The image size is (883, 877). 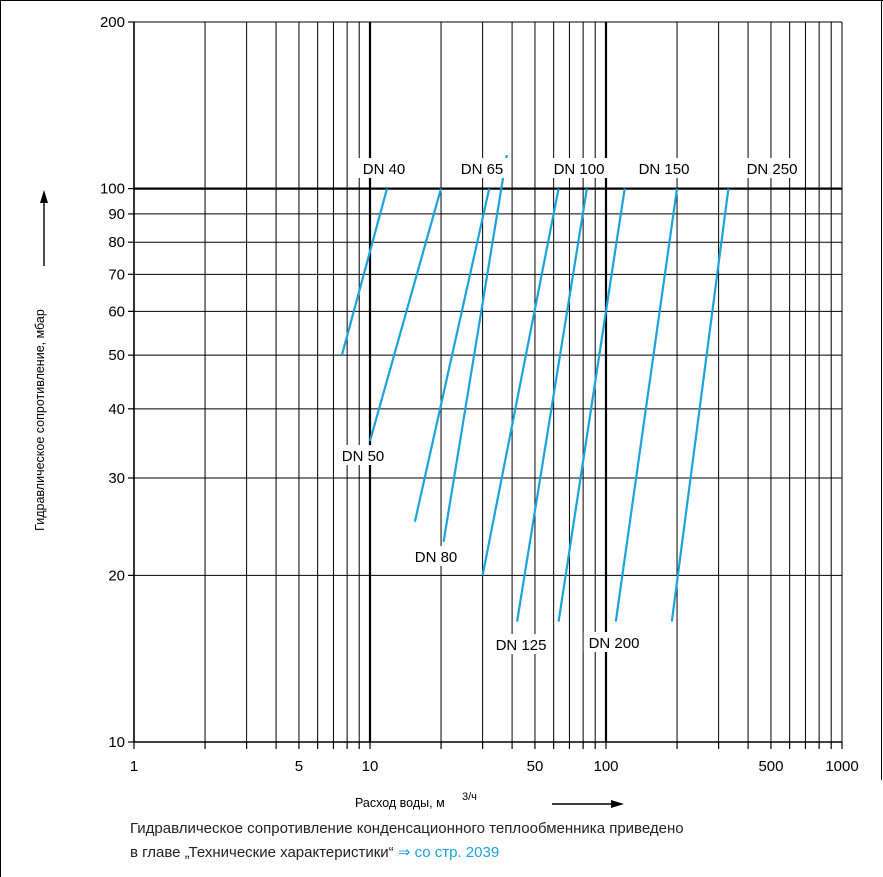 I want to click on y-tick-label: 20, so click(x=116, y=575).